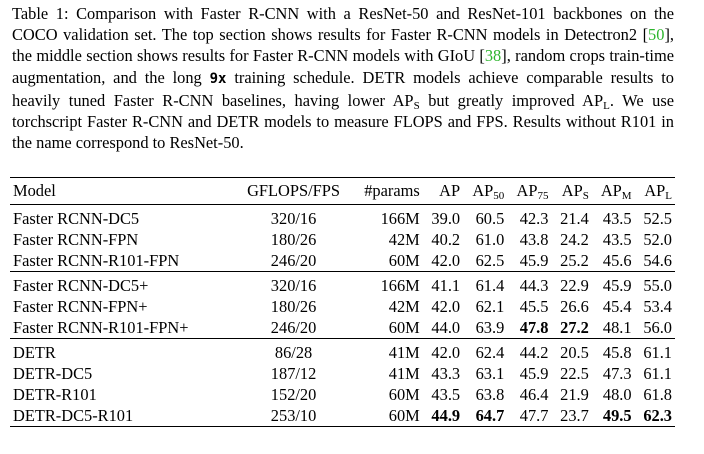 This screenshot has height=454, width=704. What do you see at coordinates (534, 352) in the screenshot?
I see `cell-text: 44.2` at bounding box center [534, 352].